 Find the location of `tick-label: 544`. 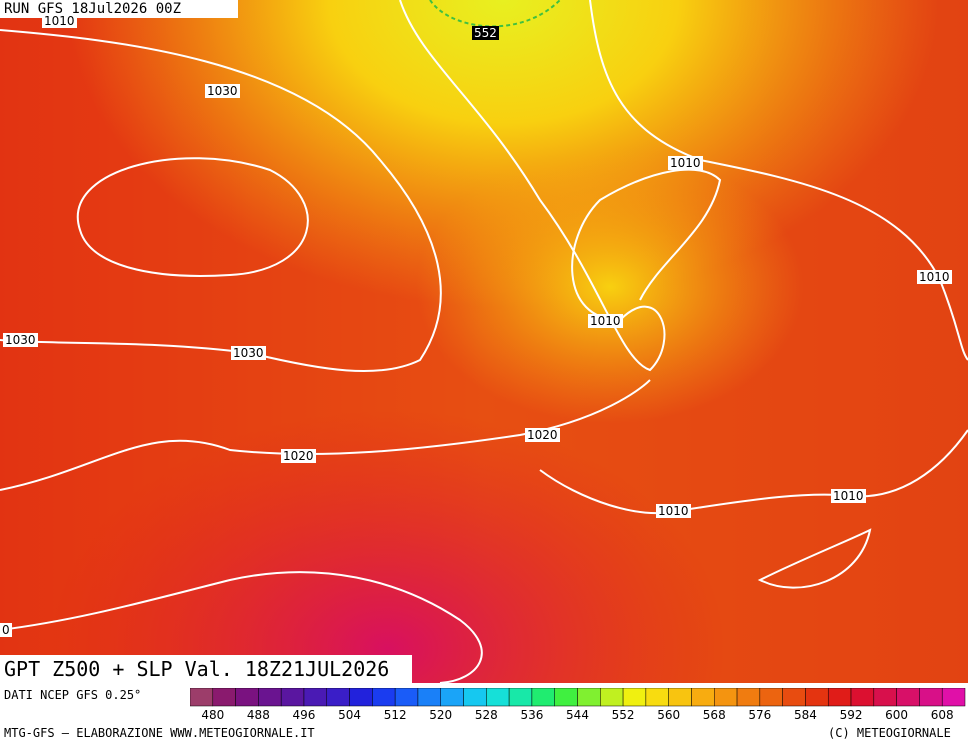

tick-label: 544 is located at coordinates (577, 715).